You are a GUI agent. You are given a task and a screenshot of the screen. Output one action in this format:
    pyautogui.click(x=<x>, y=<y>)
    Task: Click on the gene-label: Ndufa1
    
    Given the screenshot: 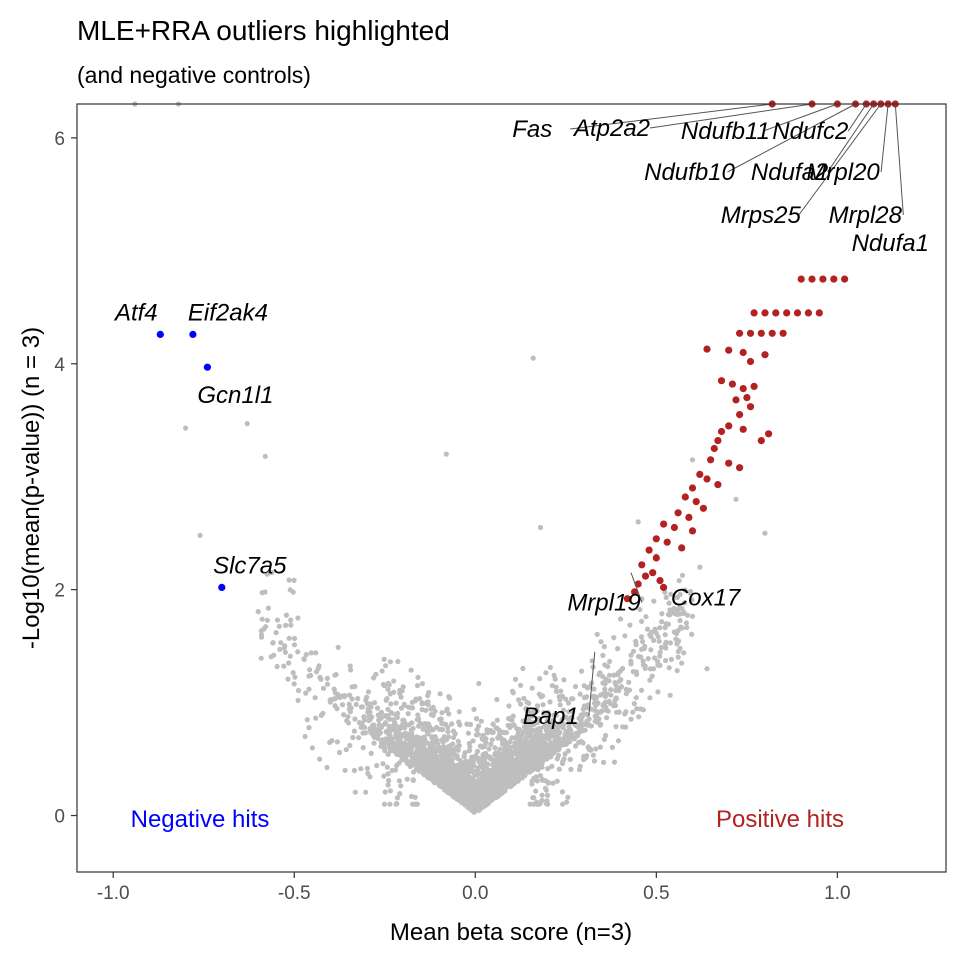 What is the action you would take?
    pyautogui.click(x=890, y=243)
    